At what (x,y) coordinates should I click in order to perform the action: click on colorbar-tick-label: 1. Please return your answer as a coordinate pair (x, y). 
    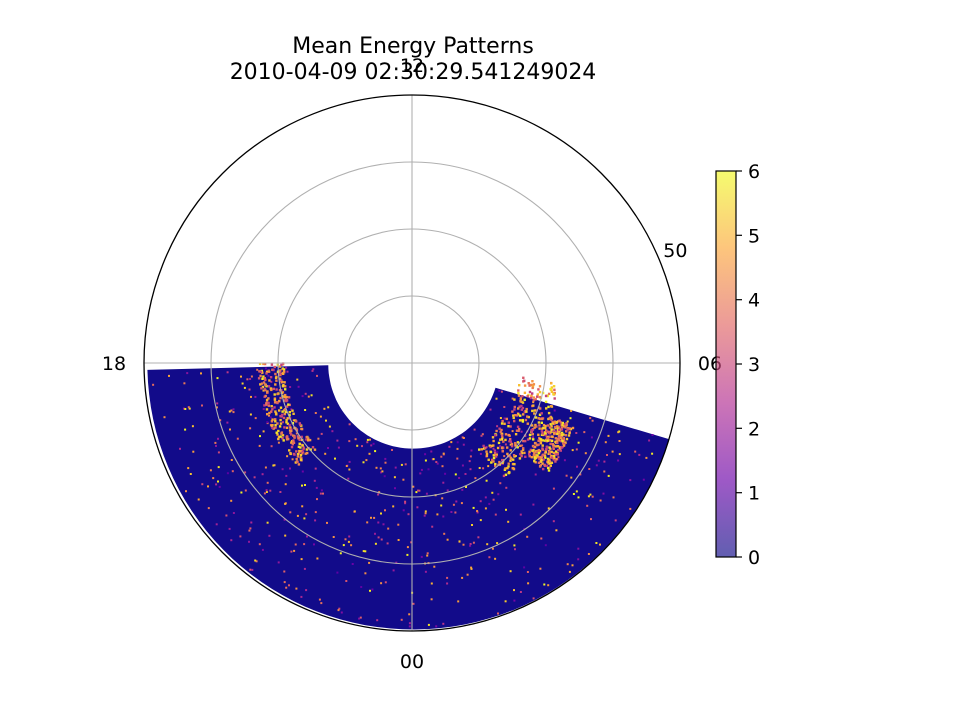
    Looking at the image, I should click on (754, 494).